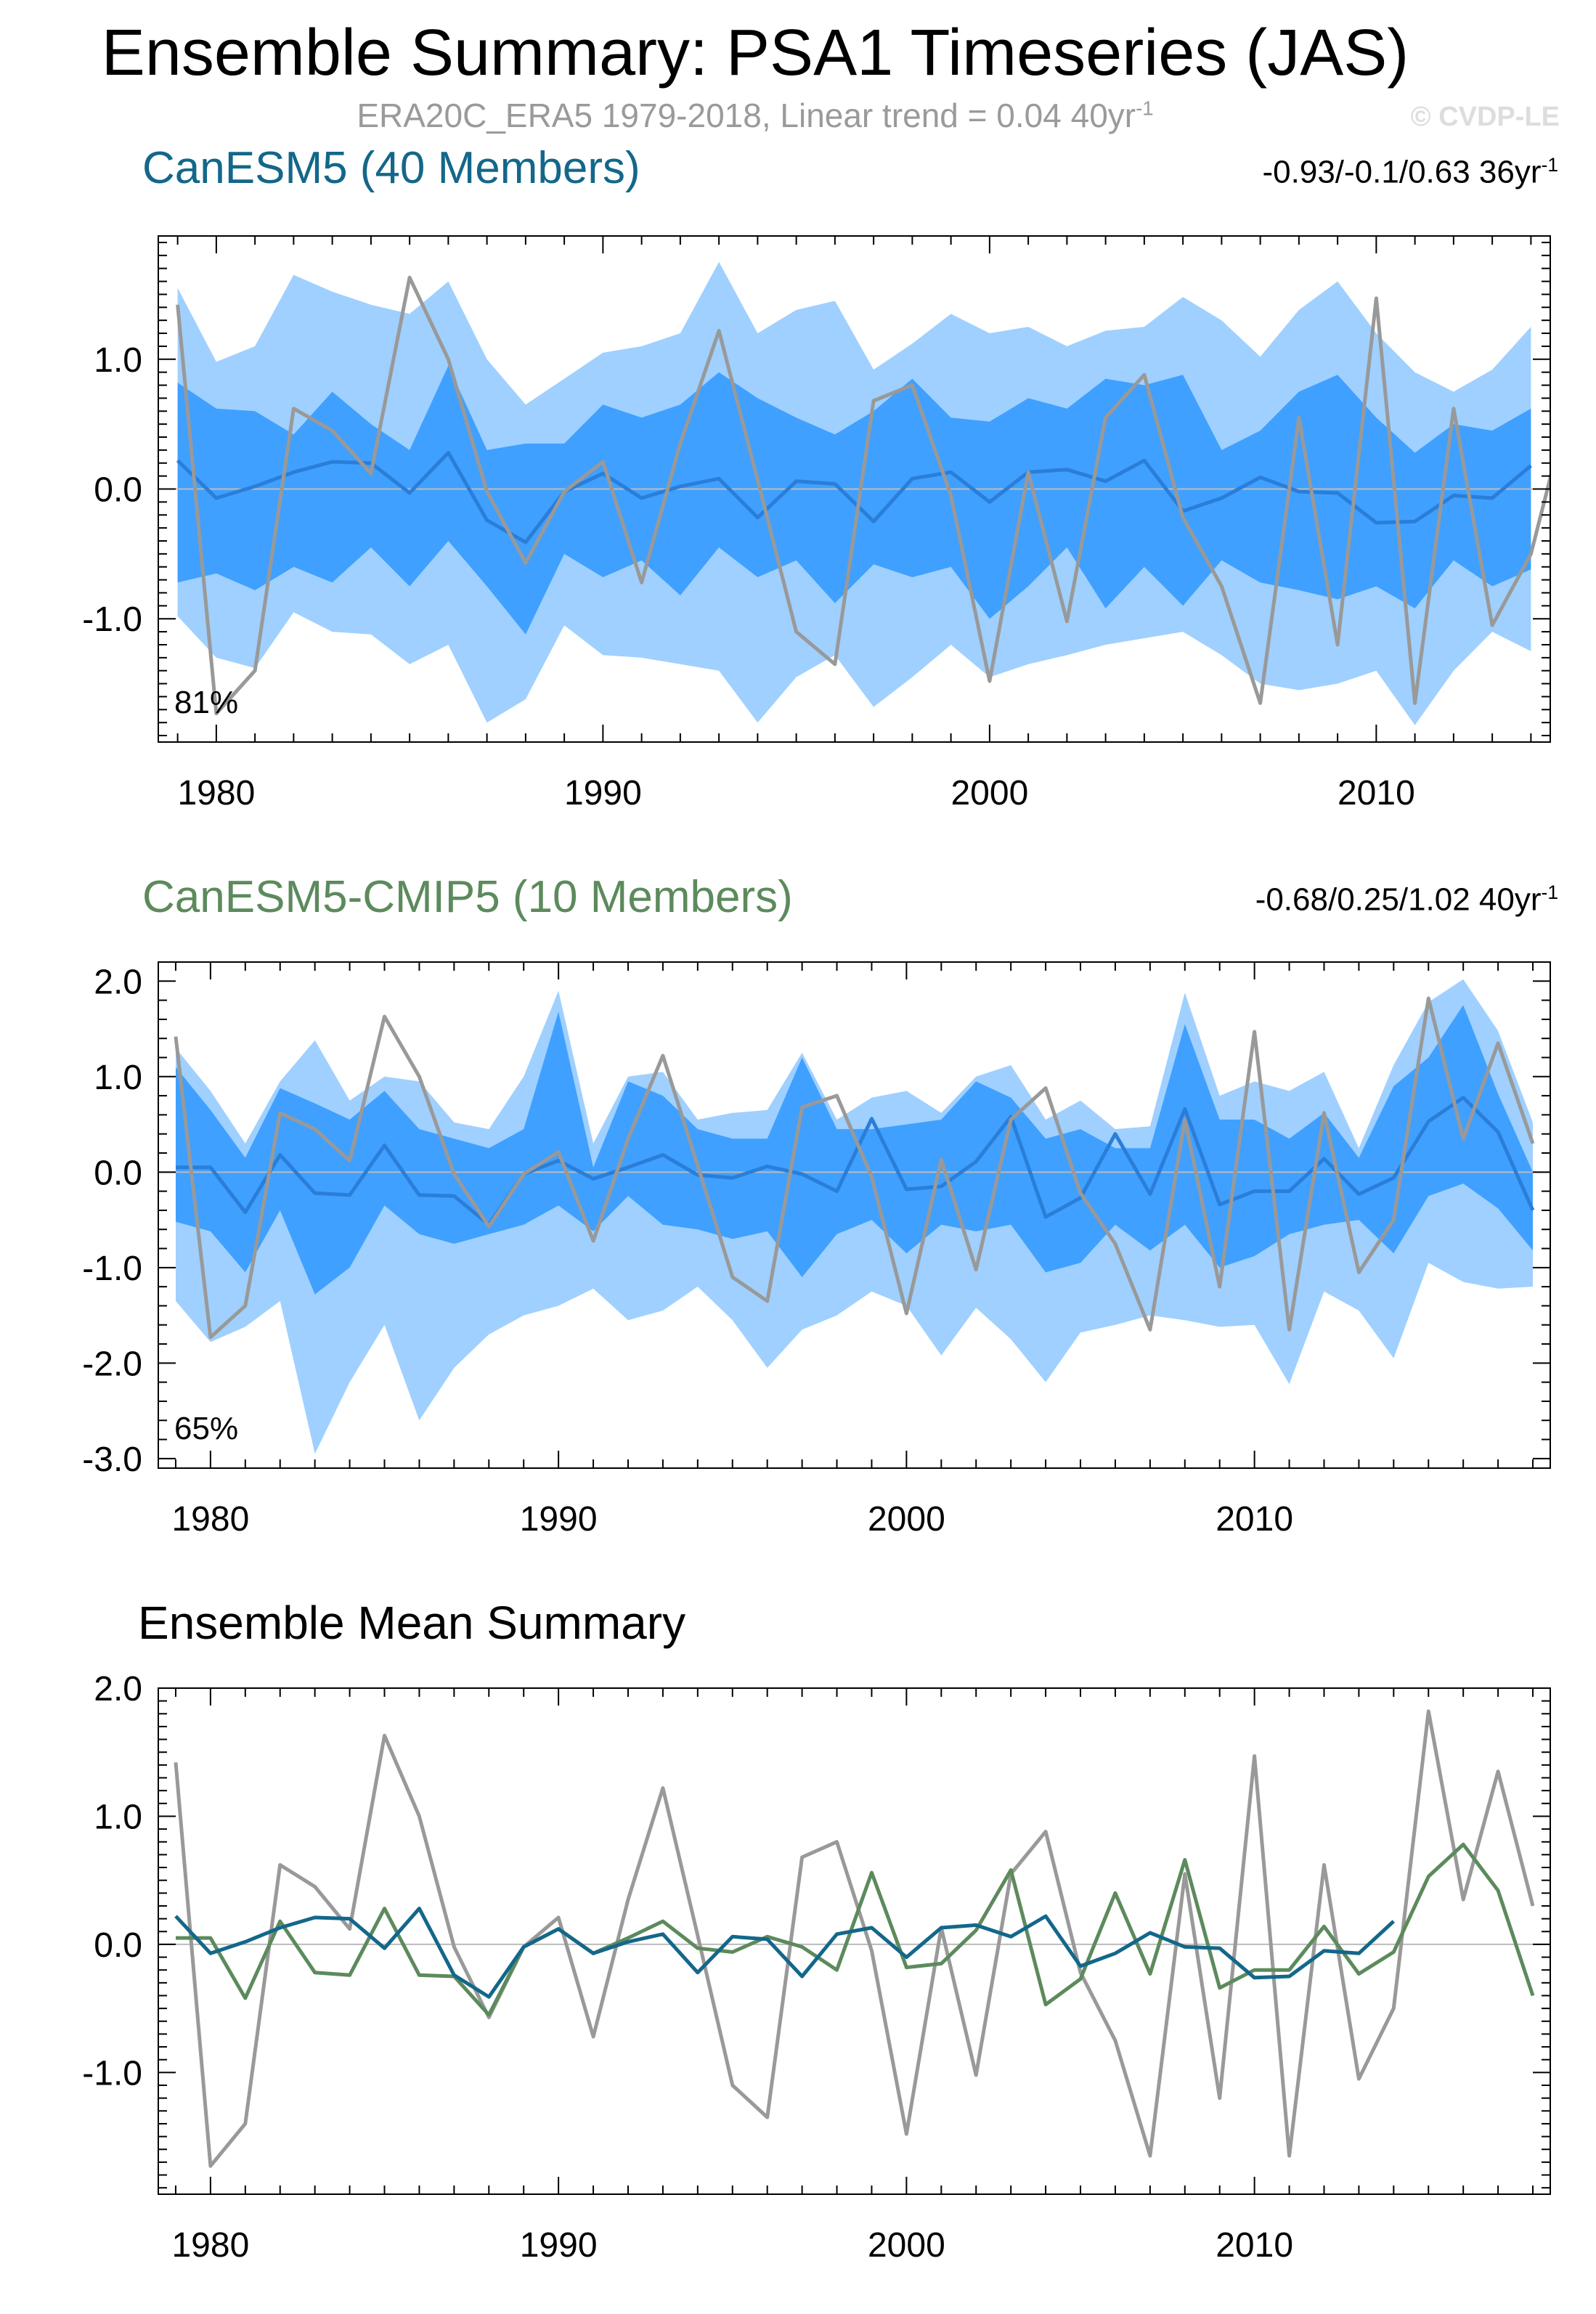 The image size is (1596, 2314). Describe the element at coordinates (467, 897) in the screenshot. I see `panel2-title: CanESM5-CMIP5 (10 Members)` at that location.